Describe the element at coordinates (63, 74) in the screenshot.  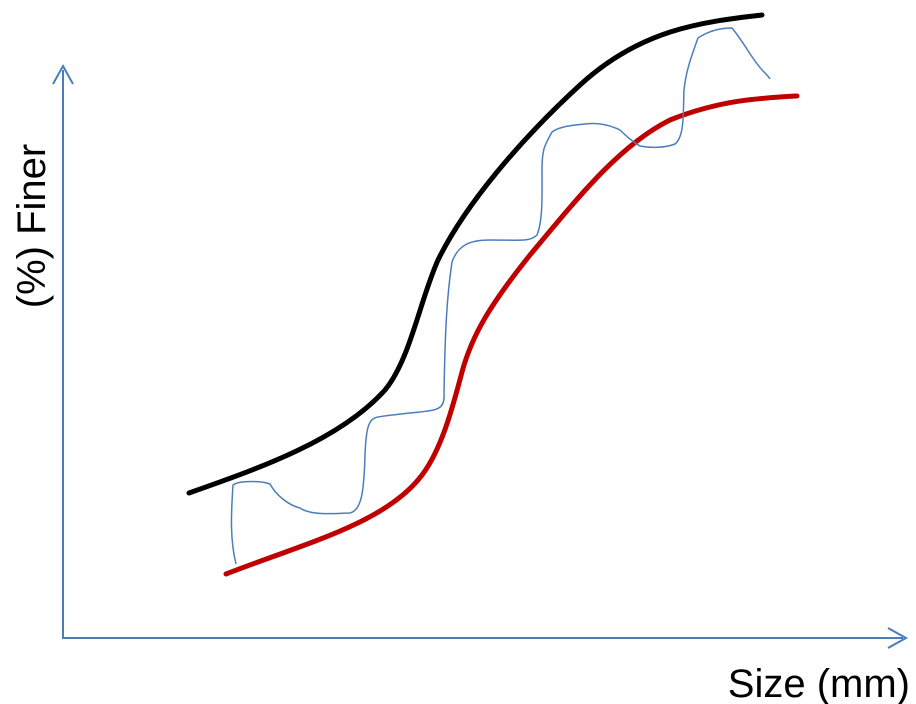
I see `y-axis-arrowhead` at that location.